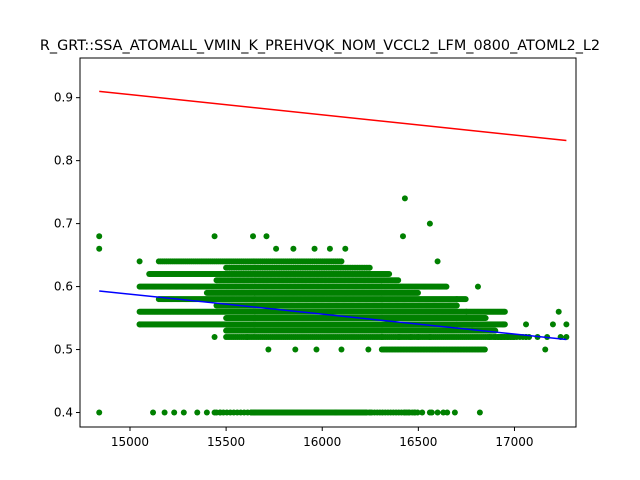 This screenshot has width=640, height=480. Describe the element at coordinates (333, 315) in the screenshot. I see `fit-line` at that location.